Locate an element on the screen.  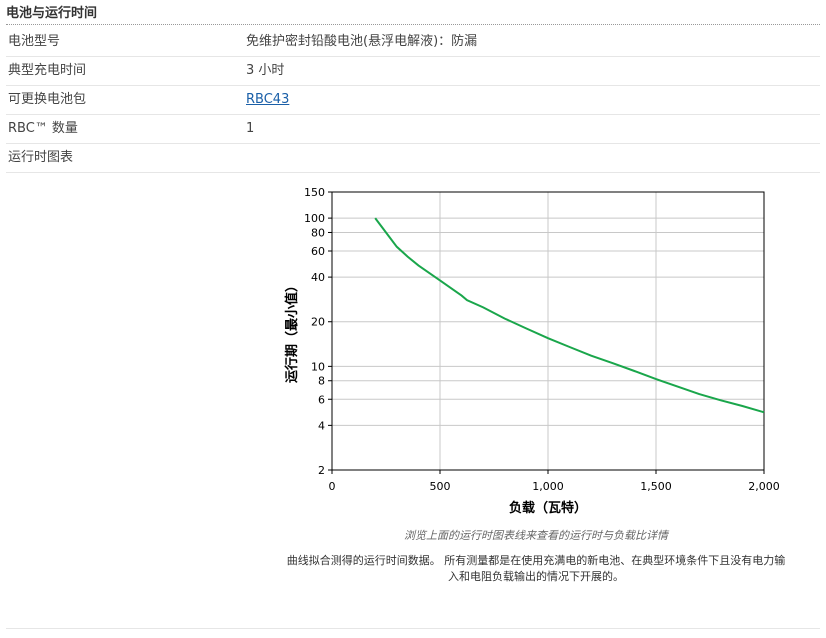
y-axis-label: 运行期（最小值） is located at coordinates (292, 331).